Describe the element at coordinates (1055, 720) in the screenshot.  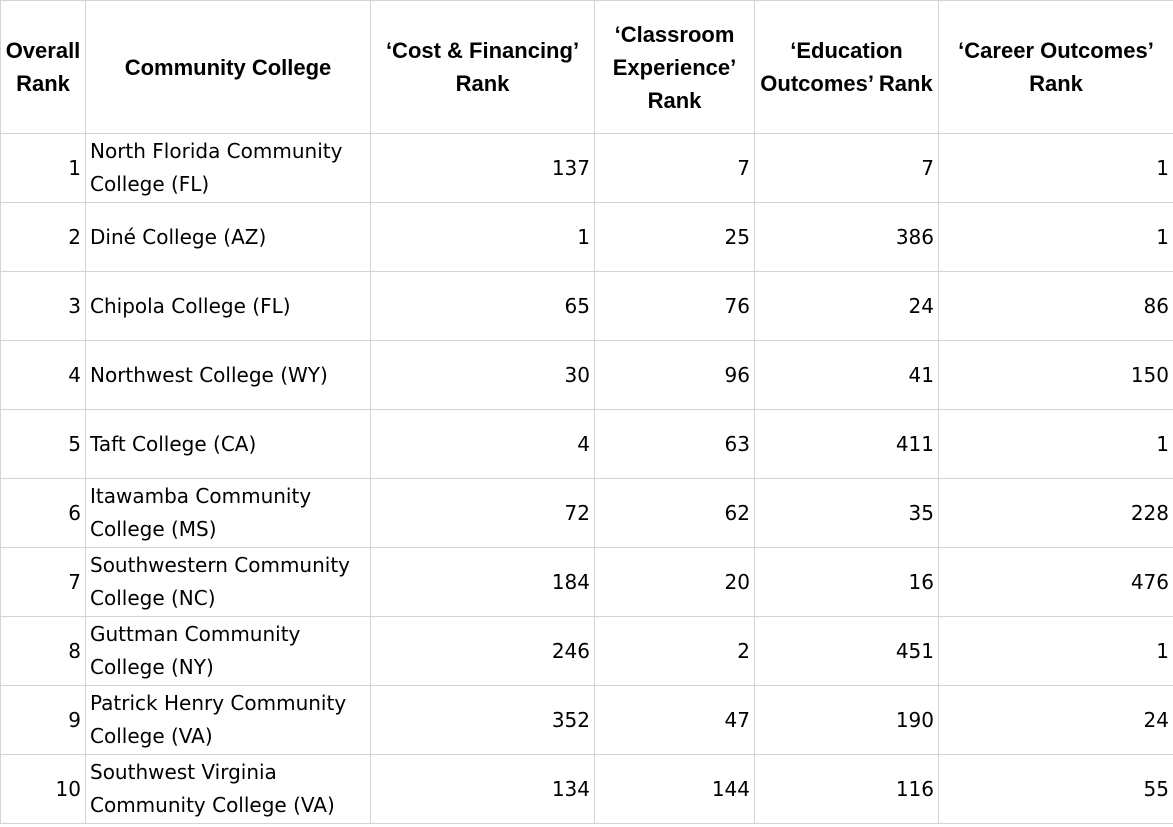
I see `career-outcomes-rank-cell: 24` at that location.